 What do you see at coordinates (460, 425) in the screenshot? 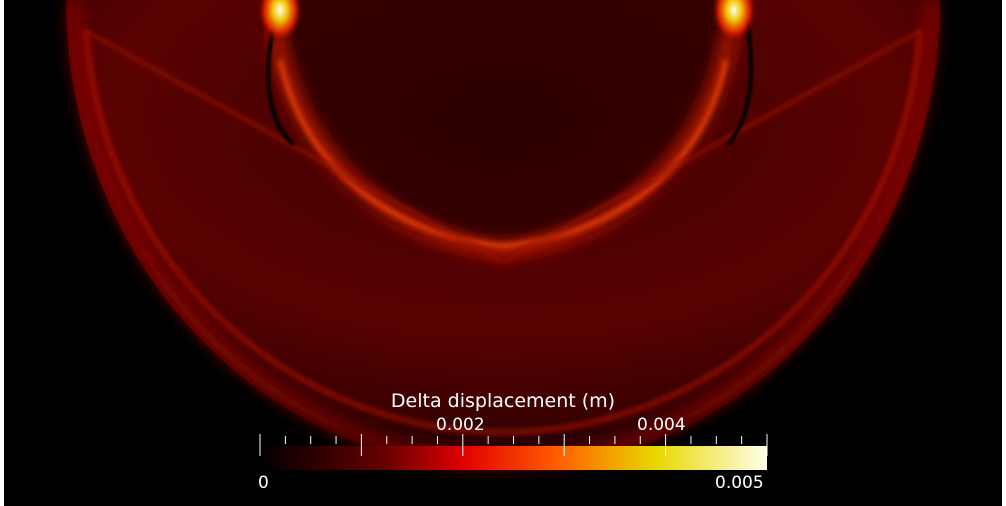
I see `colorbar-label-0002: 0.002` at bounding box center [460, 425].